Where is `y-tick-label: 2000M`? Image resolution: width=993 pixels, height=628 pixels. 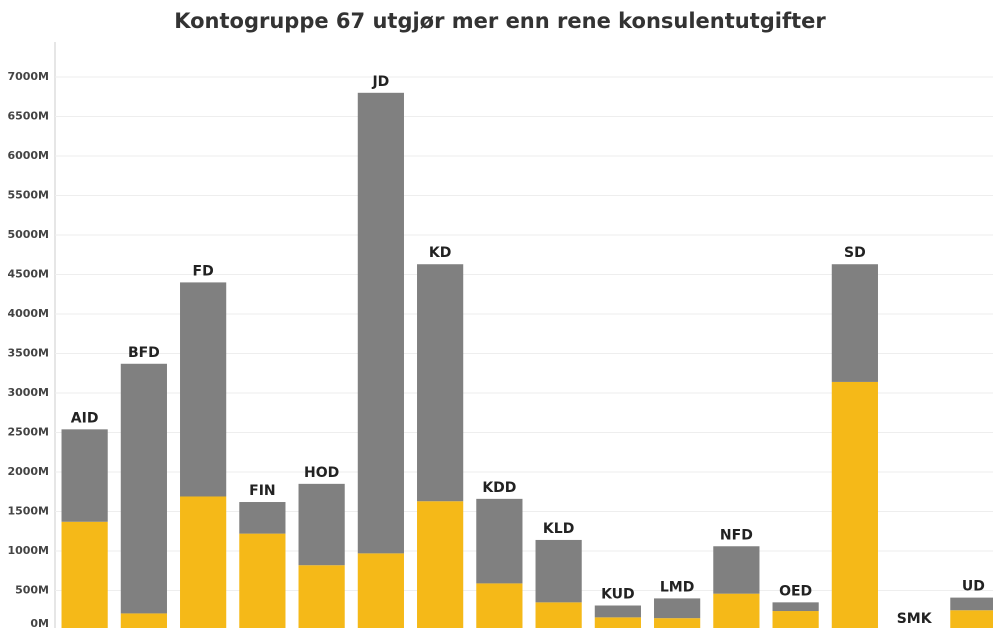
y-tick-label: 2000M is located at coordinates (28, 471).